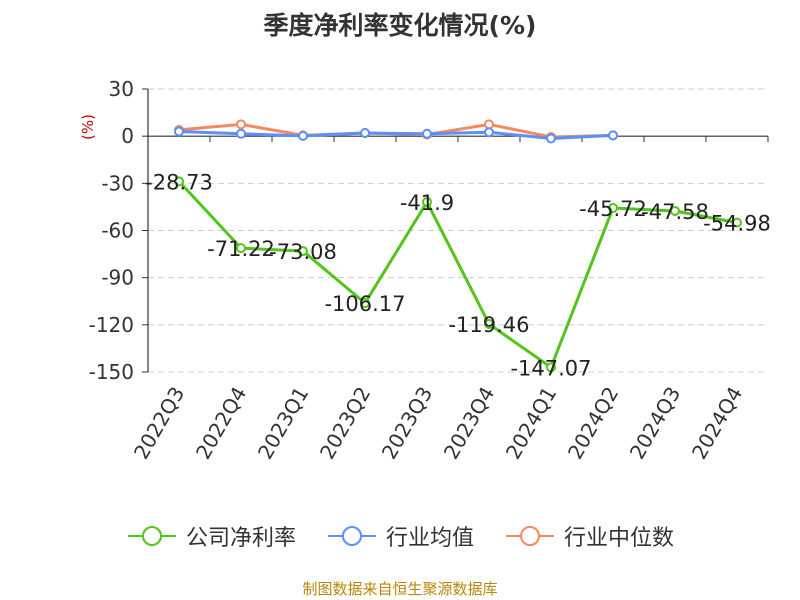 The height and width of the screenshot is (600, 800). Describe the element at coordinates (531, 423) in the screenshot. I see `x-tick-label: 2024Q1` at that location.